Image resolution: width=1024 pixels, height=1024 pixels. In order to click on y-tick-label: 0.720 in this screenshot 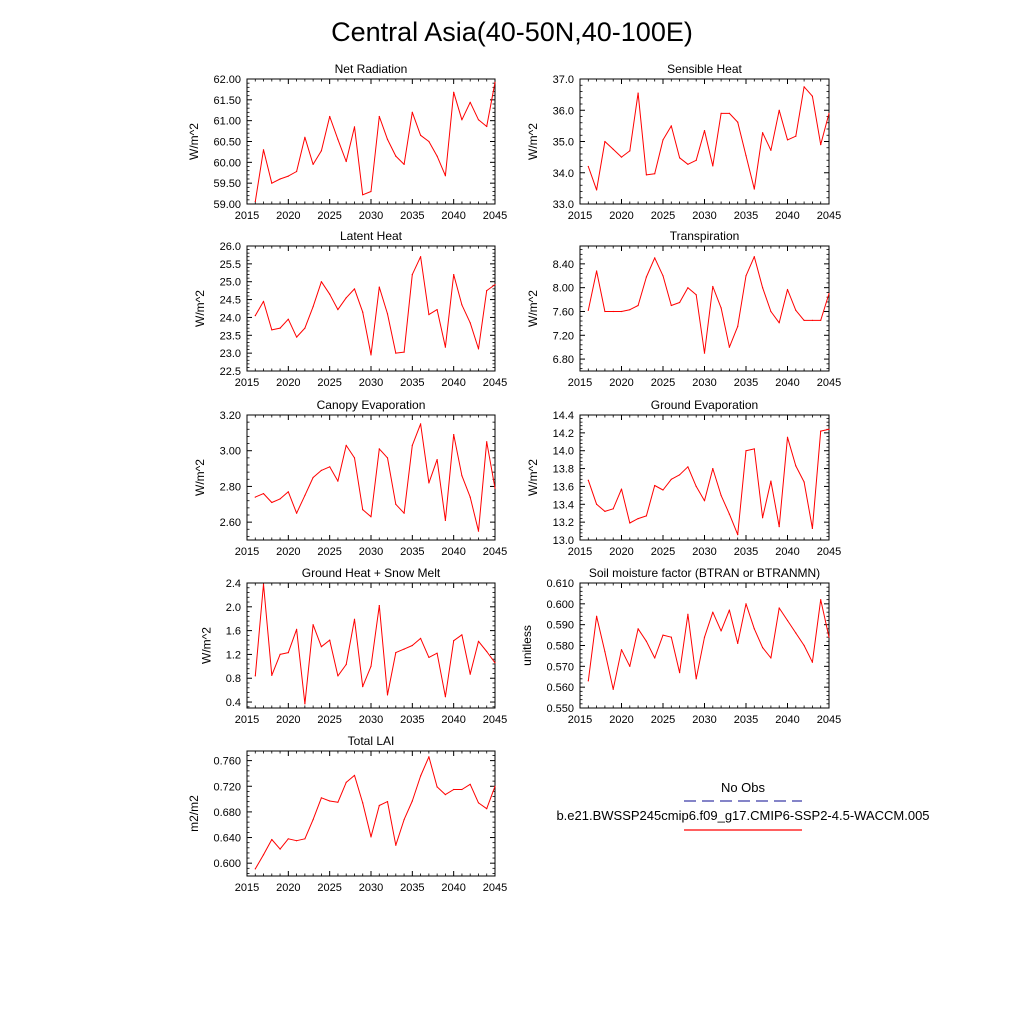, I will do `click(227, 787)`.